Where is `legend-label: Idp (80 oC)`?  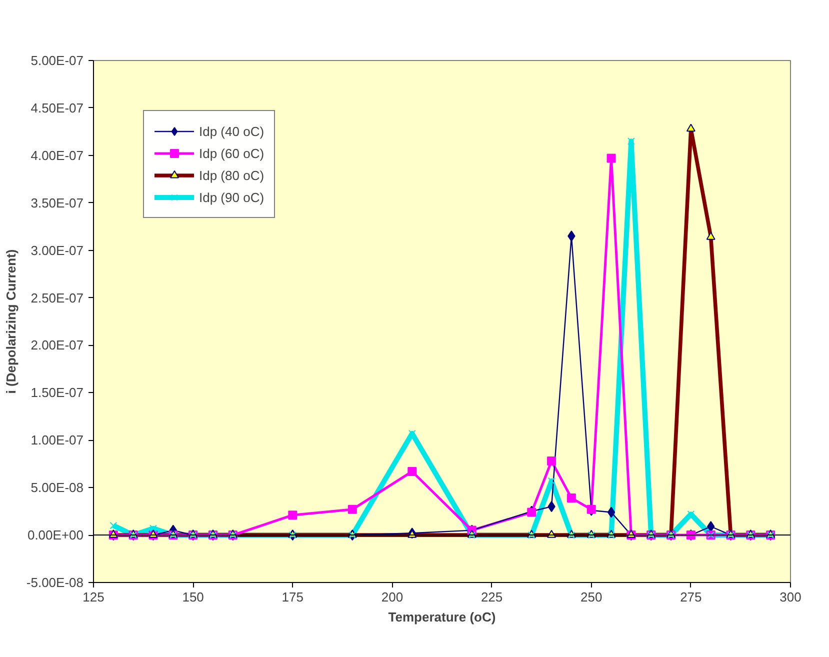
legend-label: Idp (80 oC) is located at coordinates (231, 175).